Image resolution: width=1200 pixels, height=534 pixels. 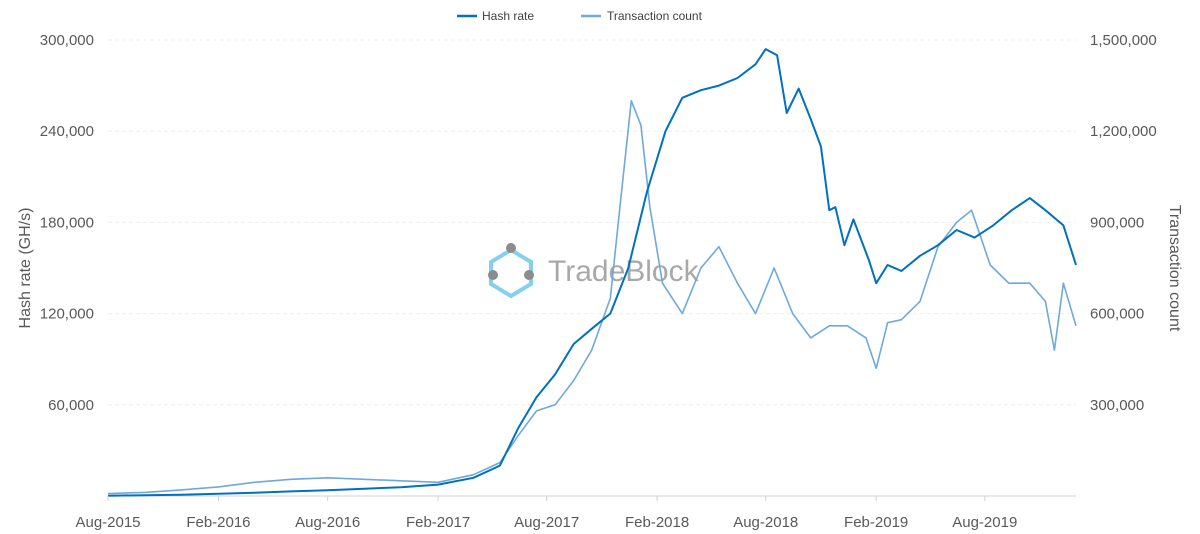 I want to click on y-left-tick-label-4: 300,000, so click(x=67, y=40).